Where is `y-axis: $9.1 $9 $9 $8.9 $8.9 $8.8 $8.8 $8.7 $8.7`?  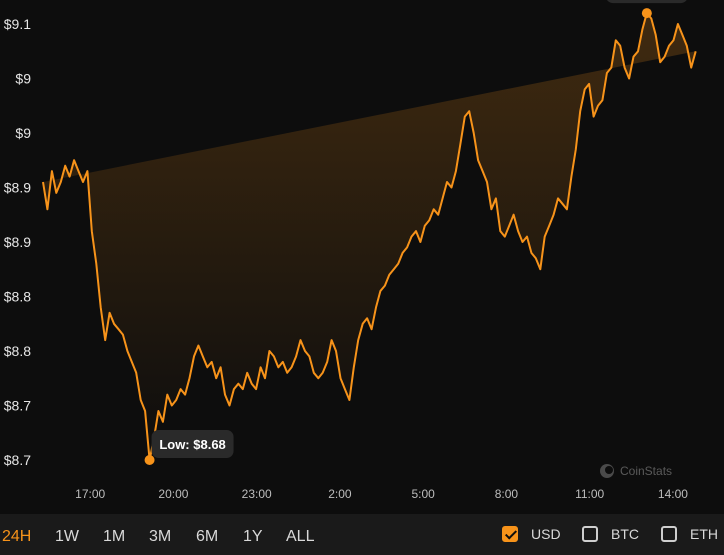
y-axis: $9.1 $9 $9 $8.9 $8.9 $8.8 $8.8 $8.7 $8.7 is located at coordinates (17, 242).